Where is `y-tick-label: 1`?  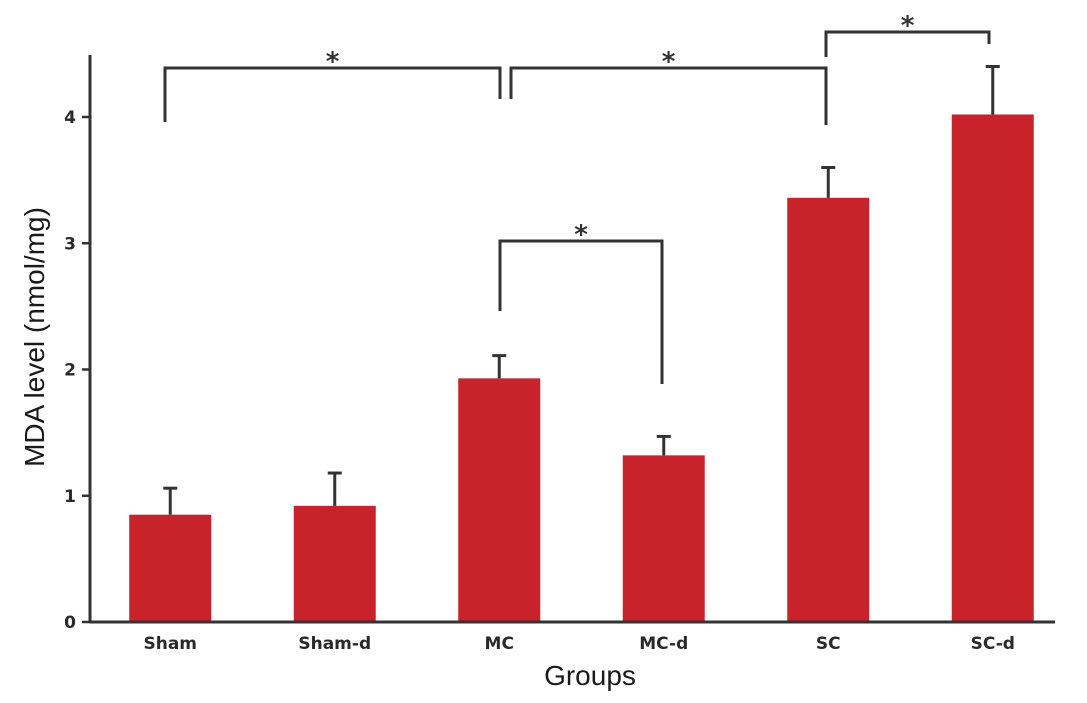 y-tick-label: 1 is located at coordinates (70, 497).